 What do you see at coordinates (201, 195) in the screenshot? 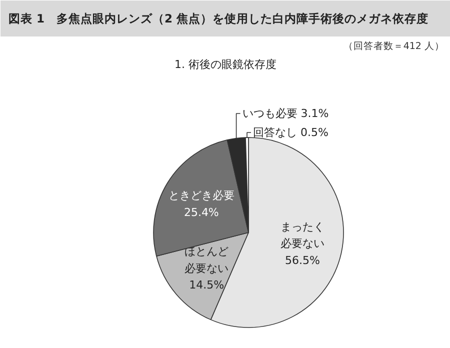
I see `slice-label: ときどき必要` at bounding box center [201, 195].